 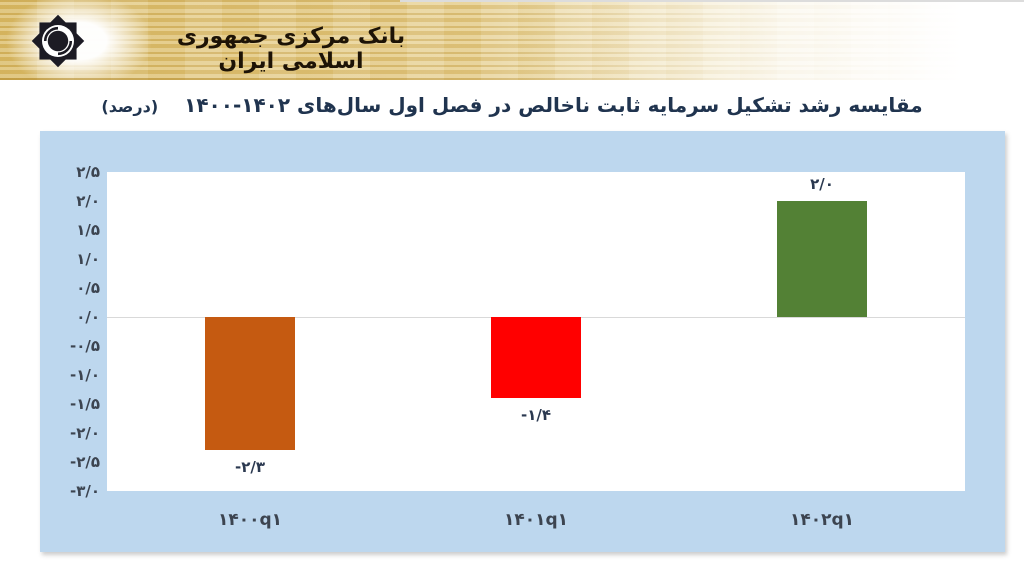 I want to click on y-axis-tick-label: ۱/۵, so click(x=88, y=230).